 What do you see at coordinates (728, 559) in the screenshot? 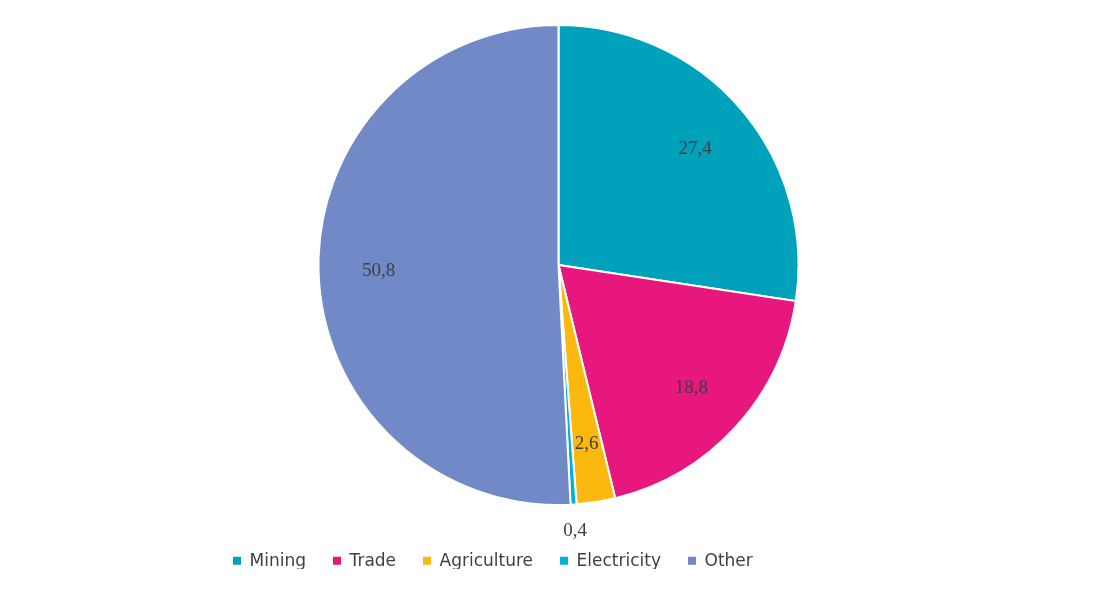
I see `legend-label: Other` at bounding box center [728, 559].